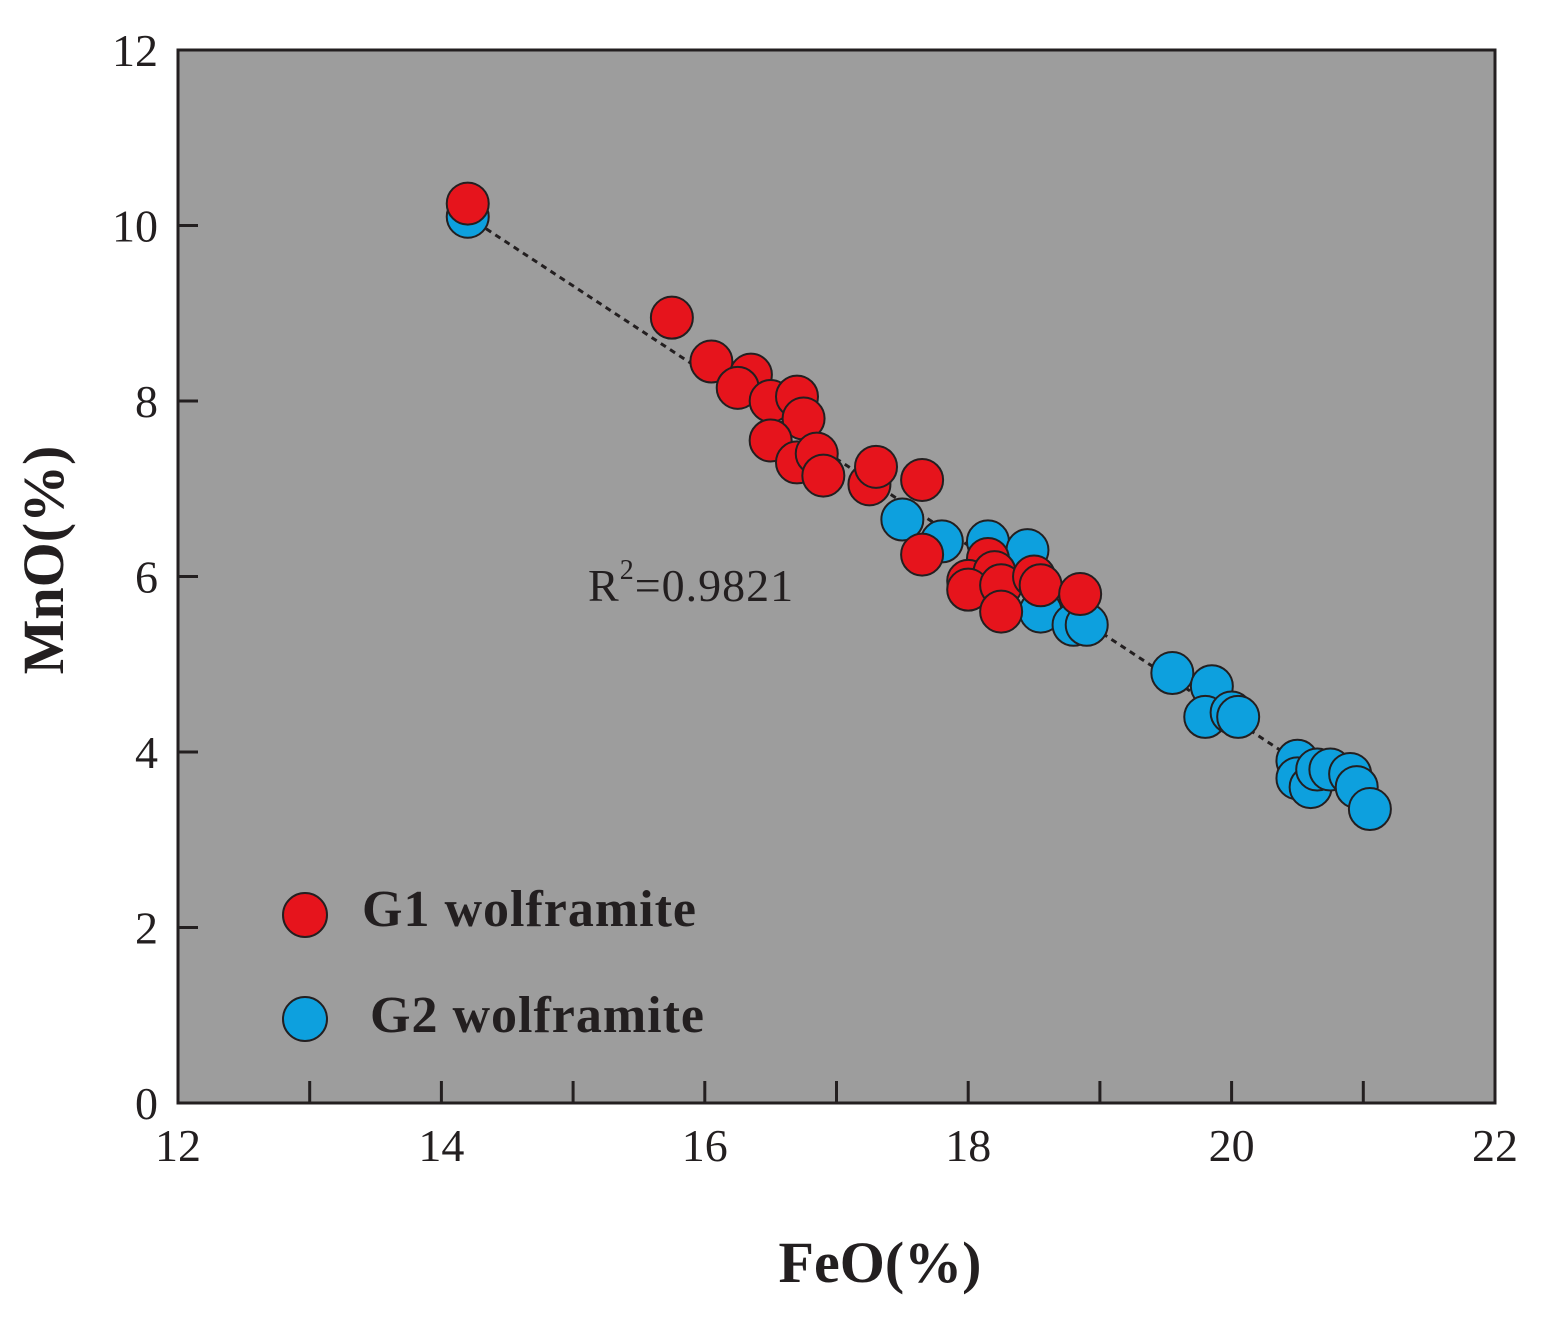  What do you see at coordinates (146, 752) in the screenshot?
I see `y-tick-label: 4` at bounding box center [146, 752].